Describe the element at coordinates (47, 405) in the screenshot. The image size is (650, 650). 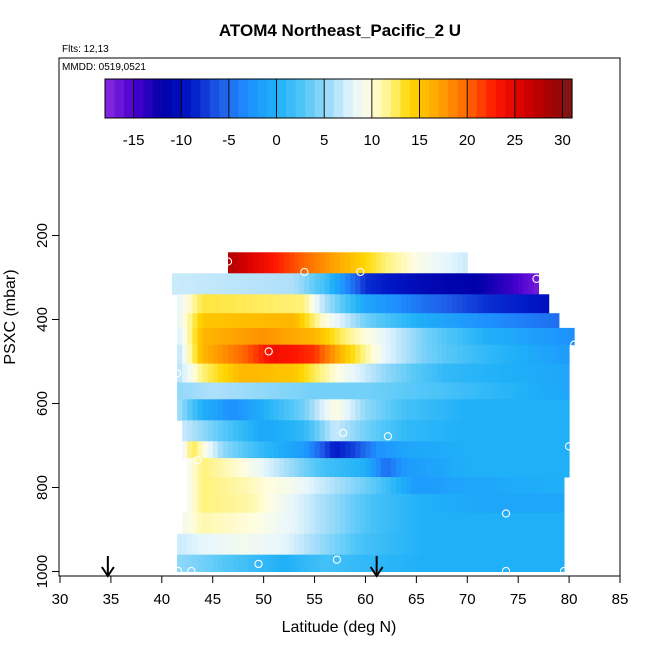
I see `y-axis: 200 400 600 800 1000` at that location.